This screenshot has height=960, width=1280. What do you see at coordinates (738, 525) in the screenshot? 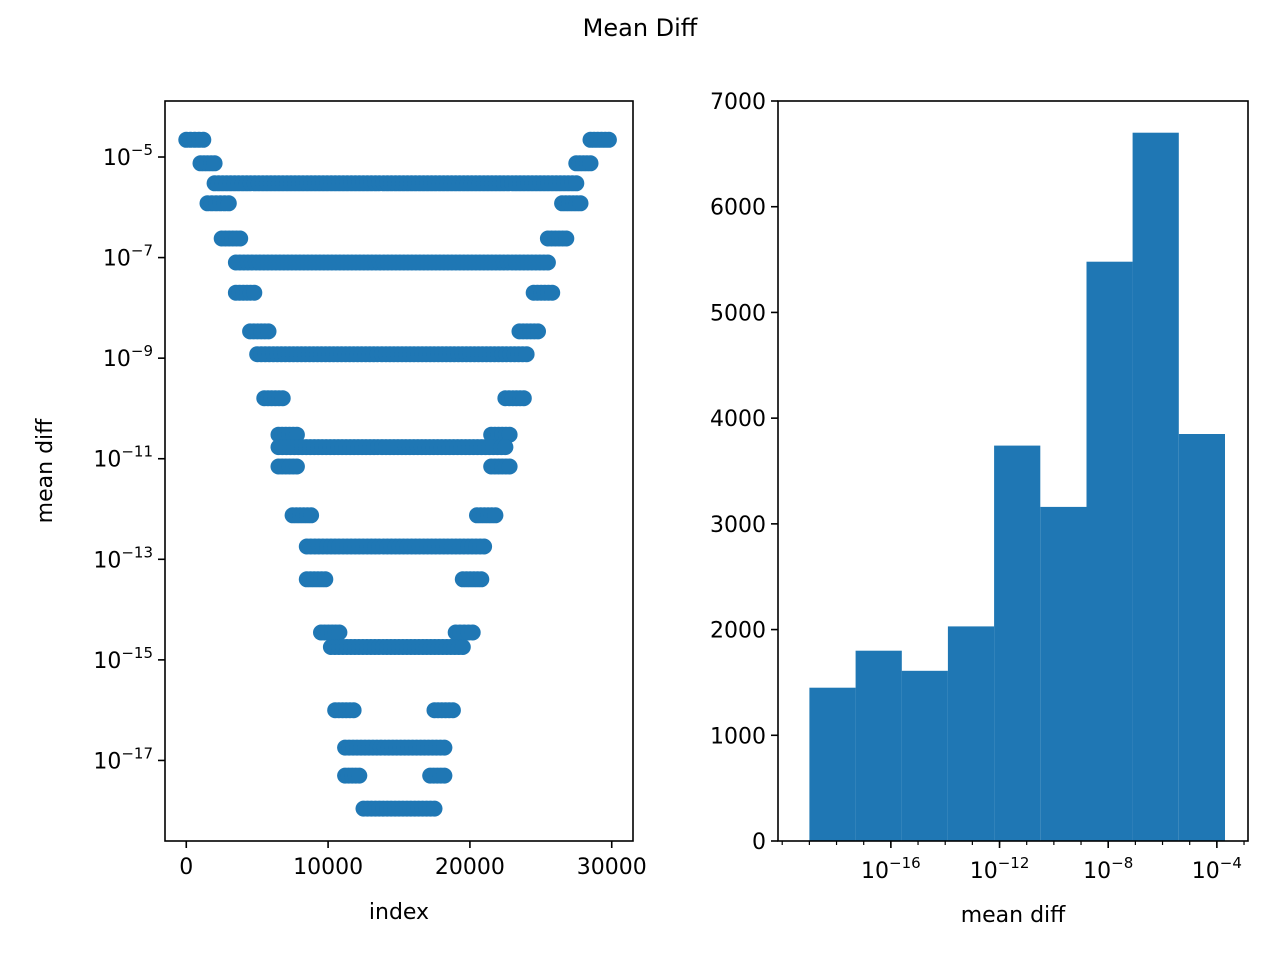
I see `y-tick-label: 3000` at bounding box center [738, 525].